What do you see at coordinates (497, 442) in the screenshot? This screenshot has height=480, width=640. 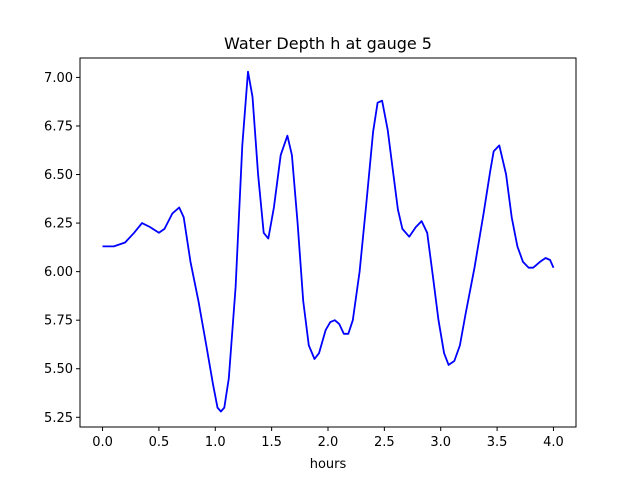 I see `x-tick-label: 3.5` at bounding box center [497, 442].